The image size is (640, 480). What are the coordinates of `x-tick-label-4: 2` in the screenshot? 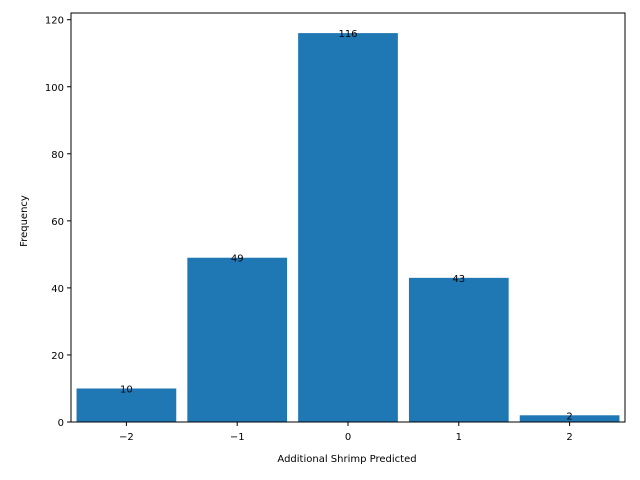 It's located at (569, 437).